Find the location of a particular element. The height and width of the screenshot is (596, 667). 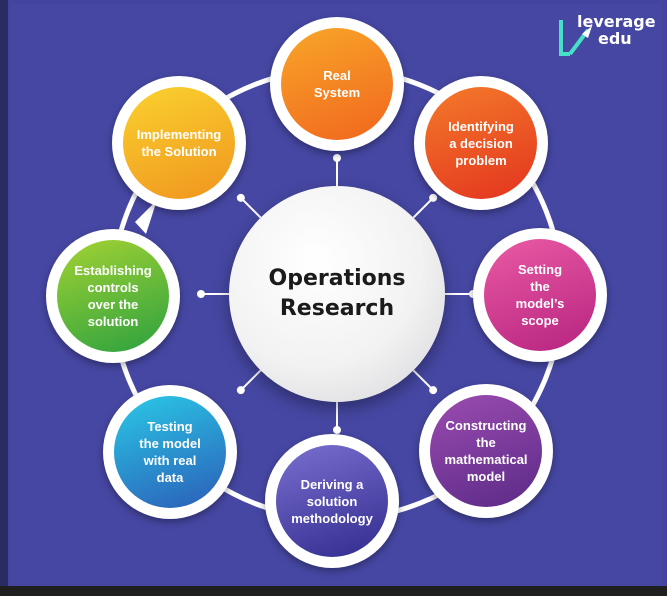

node-establishing-controls: Establishing controls over the solution is located at coordinates (113, 296).